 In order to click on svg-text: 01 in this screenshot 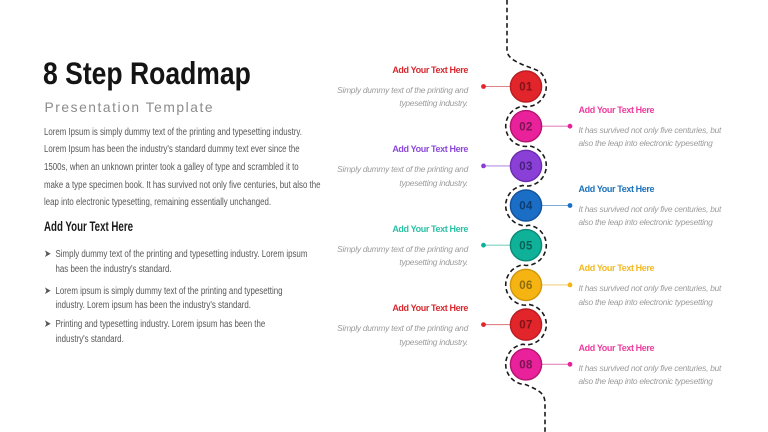, I will do `click(526, 88)`.